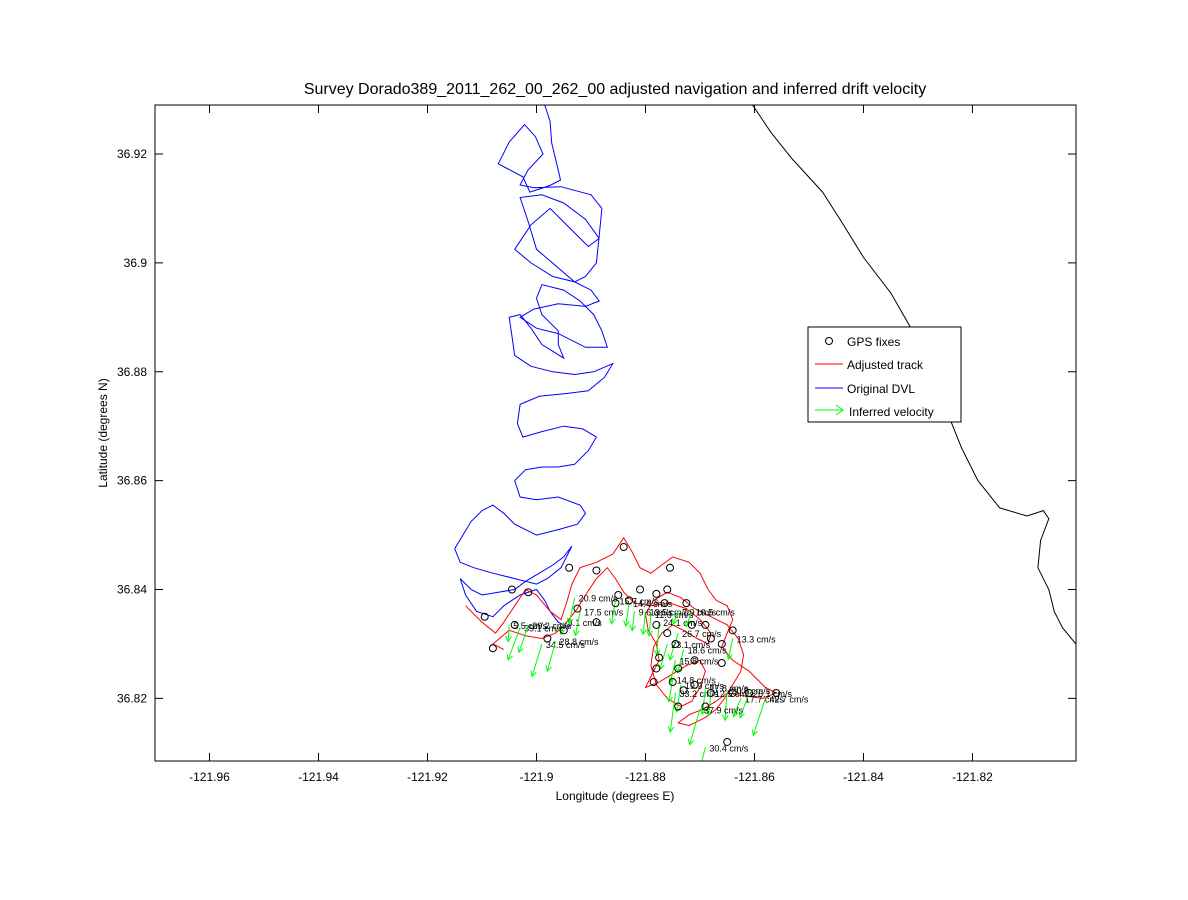 This screenshot has height=900, width=1188. Describe the element at coordinates (566, 645) in the screenshot. I see `velocity-label: 34.5 cm/s` at that location.